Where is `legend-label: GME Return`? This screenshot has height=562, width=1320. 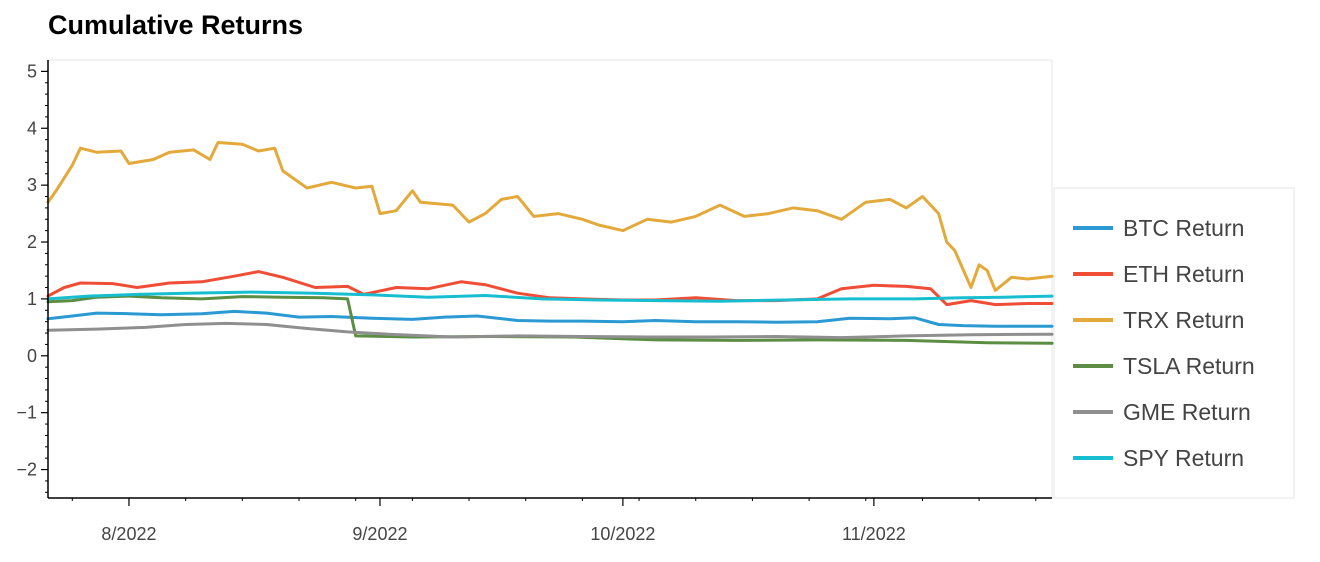
legend-label: GME Return is located at coordinates (1187, 412).